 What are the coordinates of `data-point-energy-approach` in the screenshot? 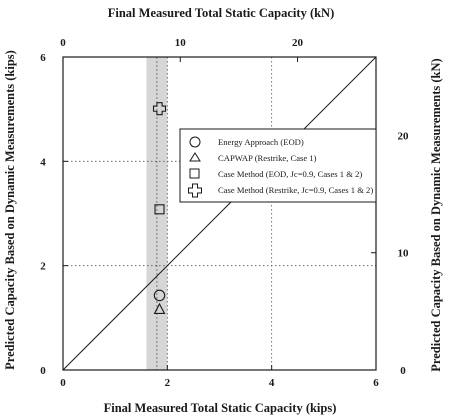 It's located at (159, 295).